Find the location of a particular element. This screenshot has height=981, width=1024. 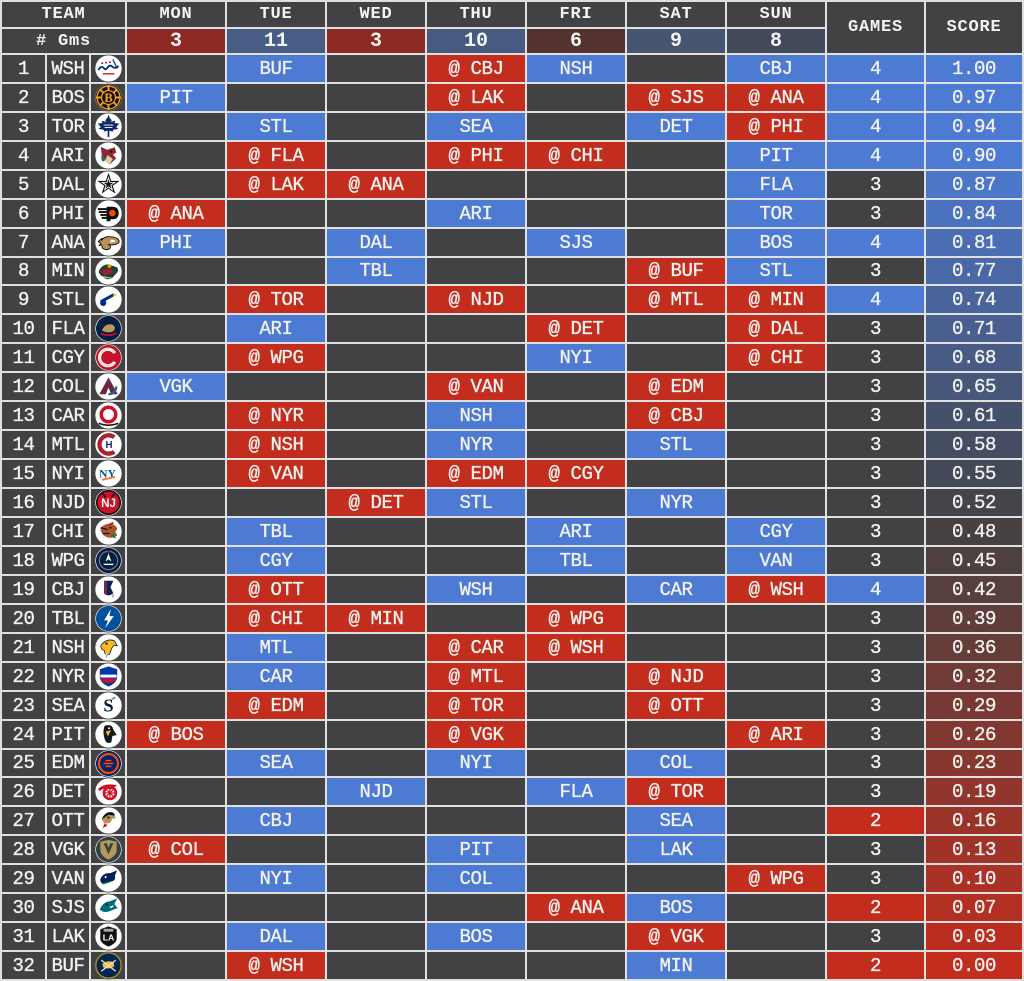

svg-text: LA is located at coordinates (108, 937).